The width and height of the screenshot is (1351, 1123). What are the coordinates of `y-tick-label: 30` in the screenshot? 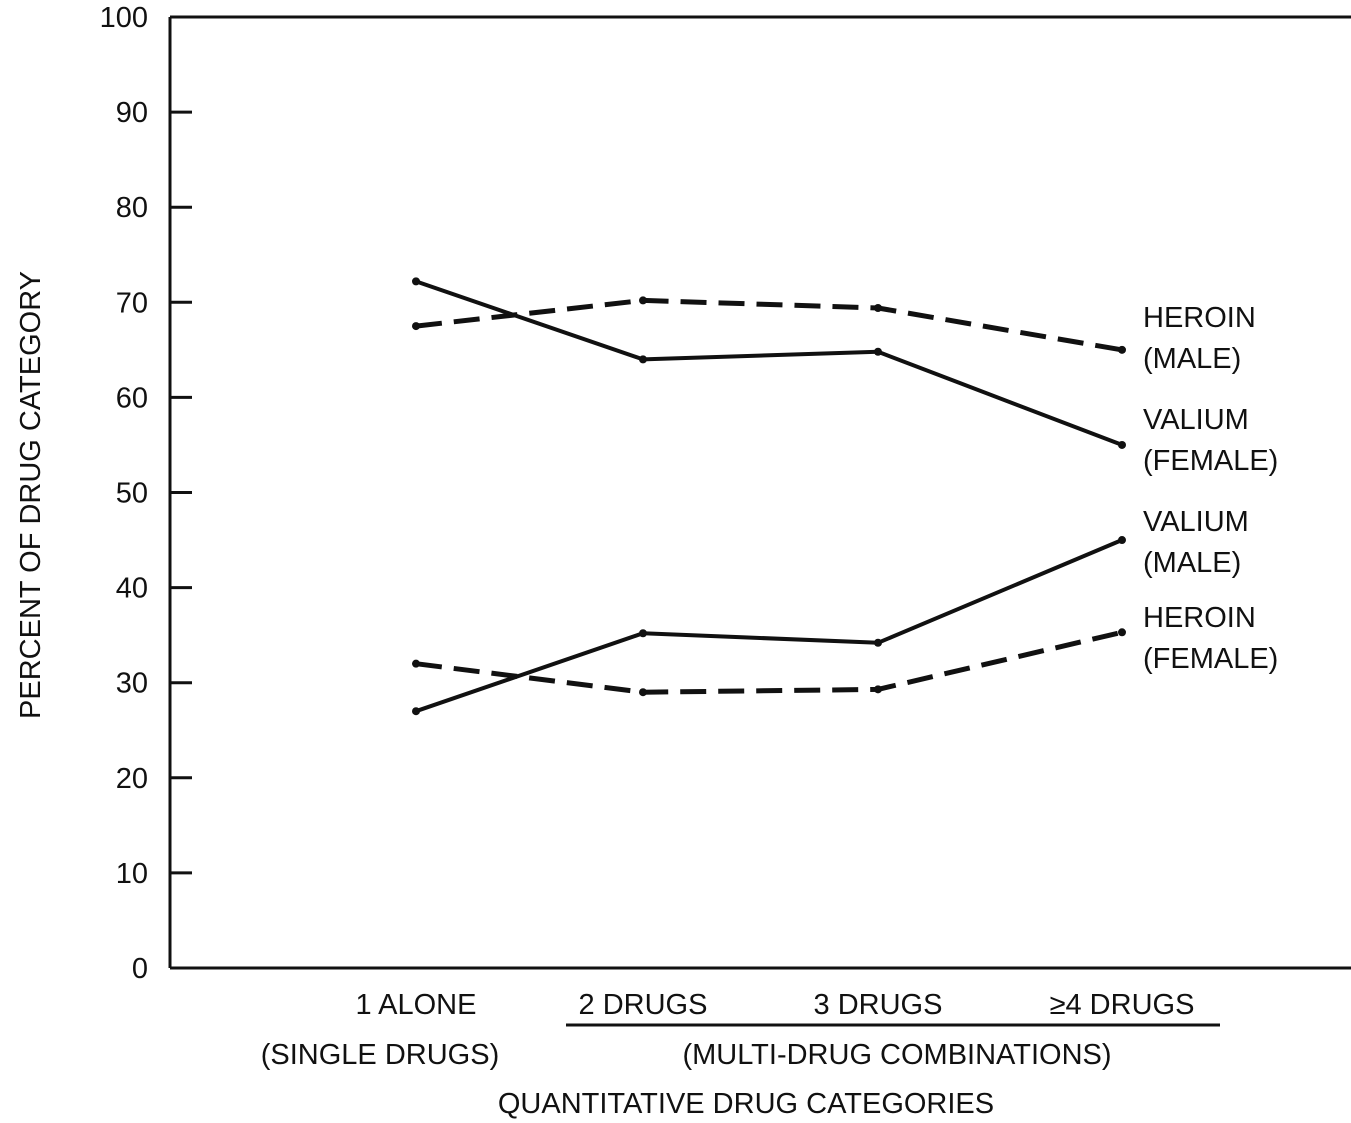 It's located at (132, 684).